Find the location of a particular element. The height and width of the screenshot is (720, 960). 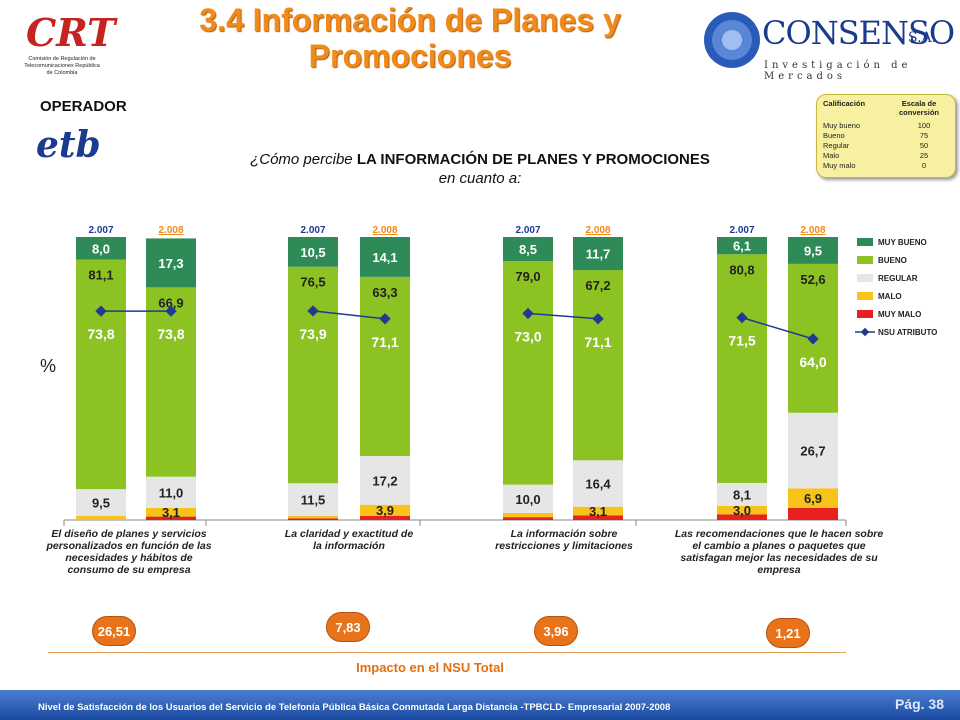

scale-row-label: Muy malo is located at coordinates (839, 165).